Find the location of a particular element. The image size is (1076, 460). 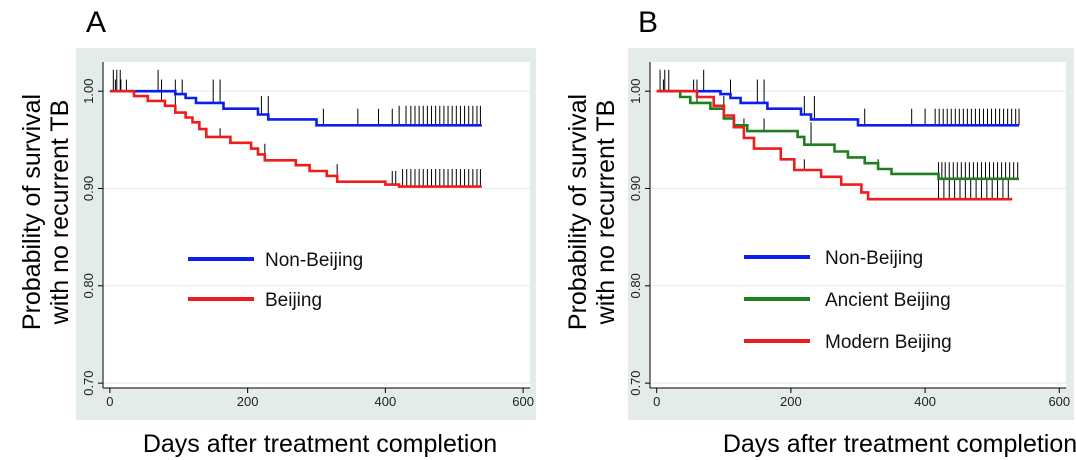

legend: Non-Beijing Beijing is located at coordinates (275, 280).